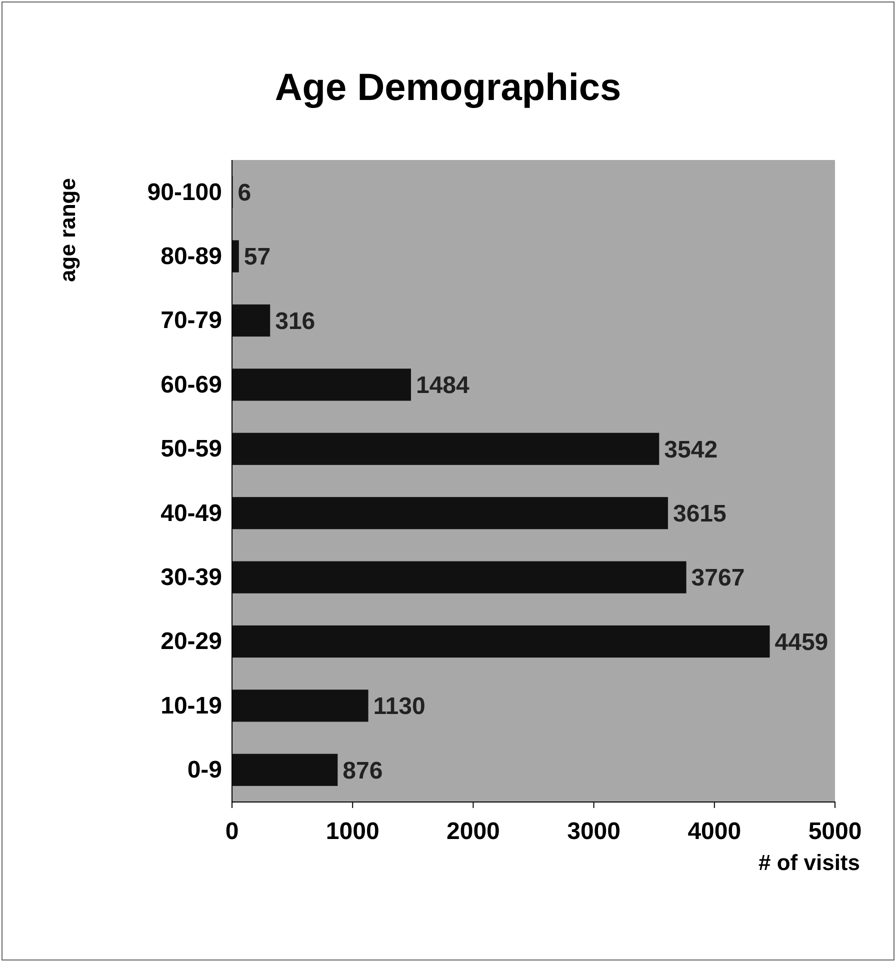 The image size is (896, 962). I want to click on y-tick-label: 10-19, so click(191, 706).